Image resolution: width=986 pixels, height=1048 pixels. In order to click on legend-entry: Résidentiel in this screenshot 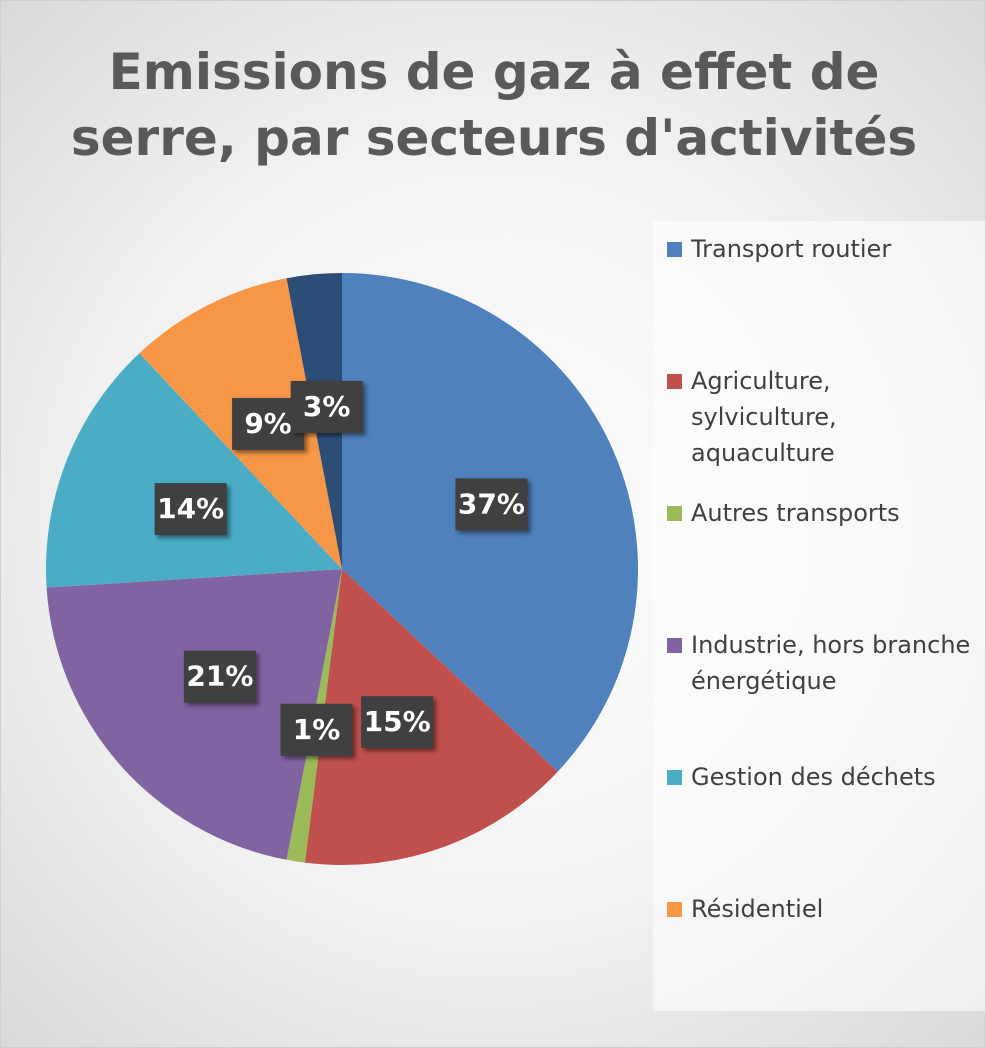, I will do `click(824, 909)`.